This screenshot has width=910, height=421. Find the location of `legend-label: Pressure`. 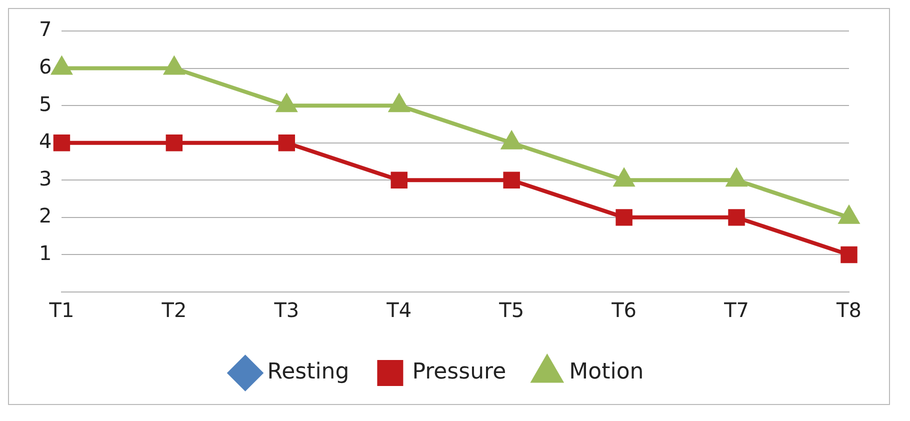

legend-label: Pressure is located at coordinates (459, 372).